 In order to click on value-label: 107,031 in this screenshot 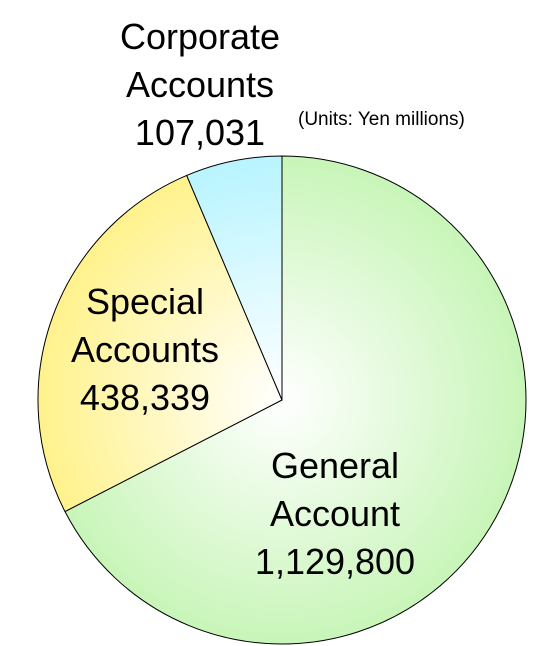, I will do `click(200, 132)`.